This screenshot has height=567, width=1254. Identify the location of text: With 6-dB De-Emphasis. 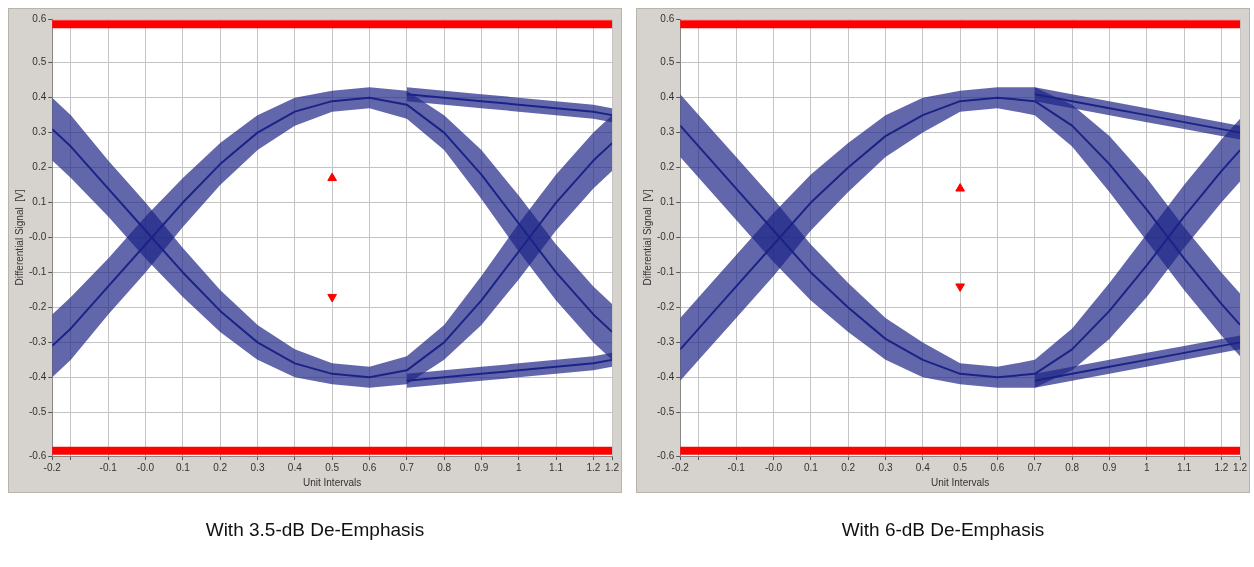
(943, 530).